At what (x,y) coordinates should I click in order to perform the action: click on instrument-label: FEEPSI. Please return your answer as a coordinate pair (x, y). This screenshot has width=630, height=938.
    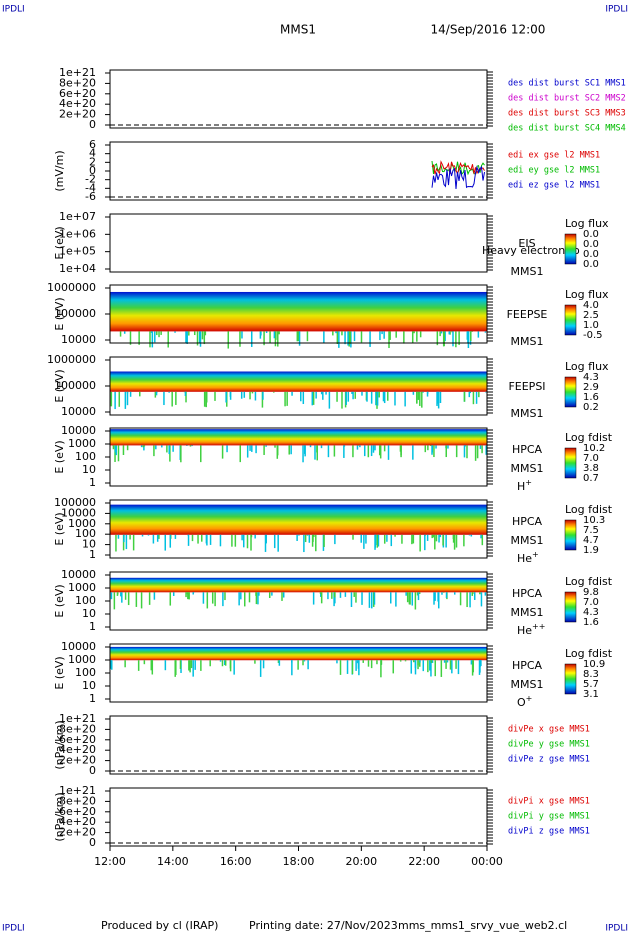
    Looking at the image, I should click on (526, 386).